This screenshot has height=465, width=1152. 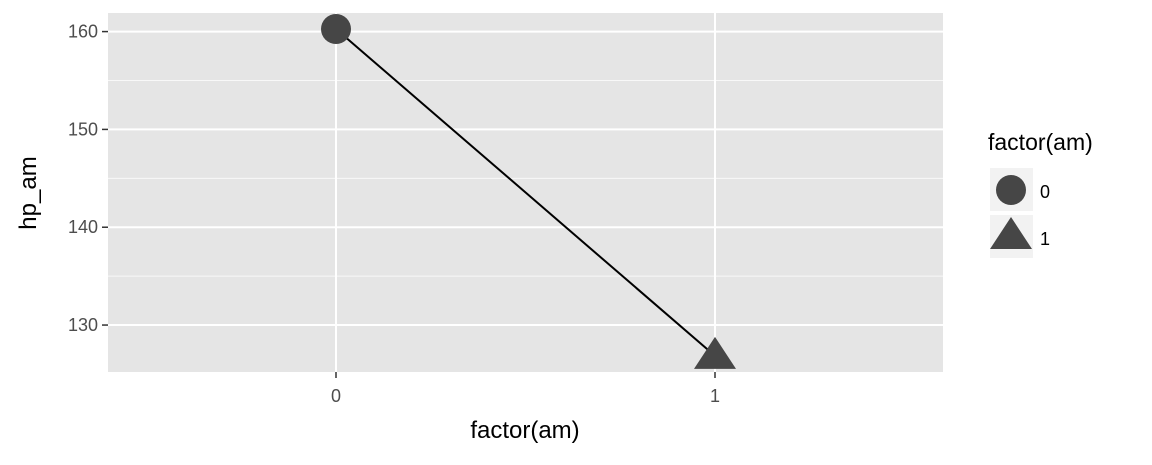 What do you see at coordinates (715, 396) in the screenshot?
I see `x-tick-label: 1` at bounding box center [715, 396].